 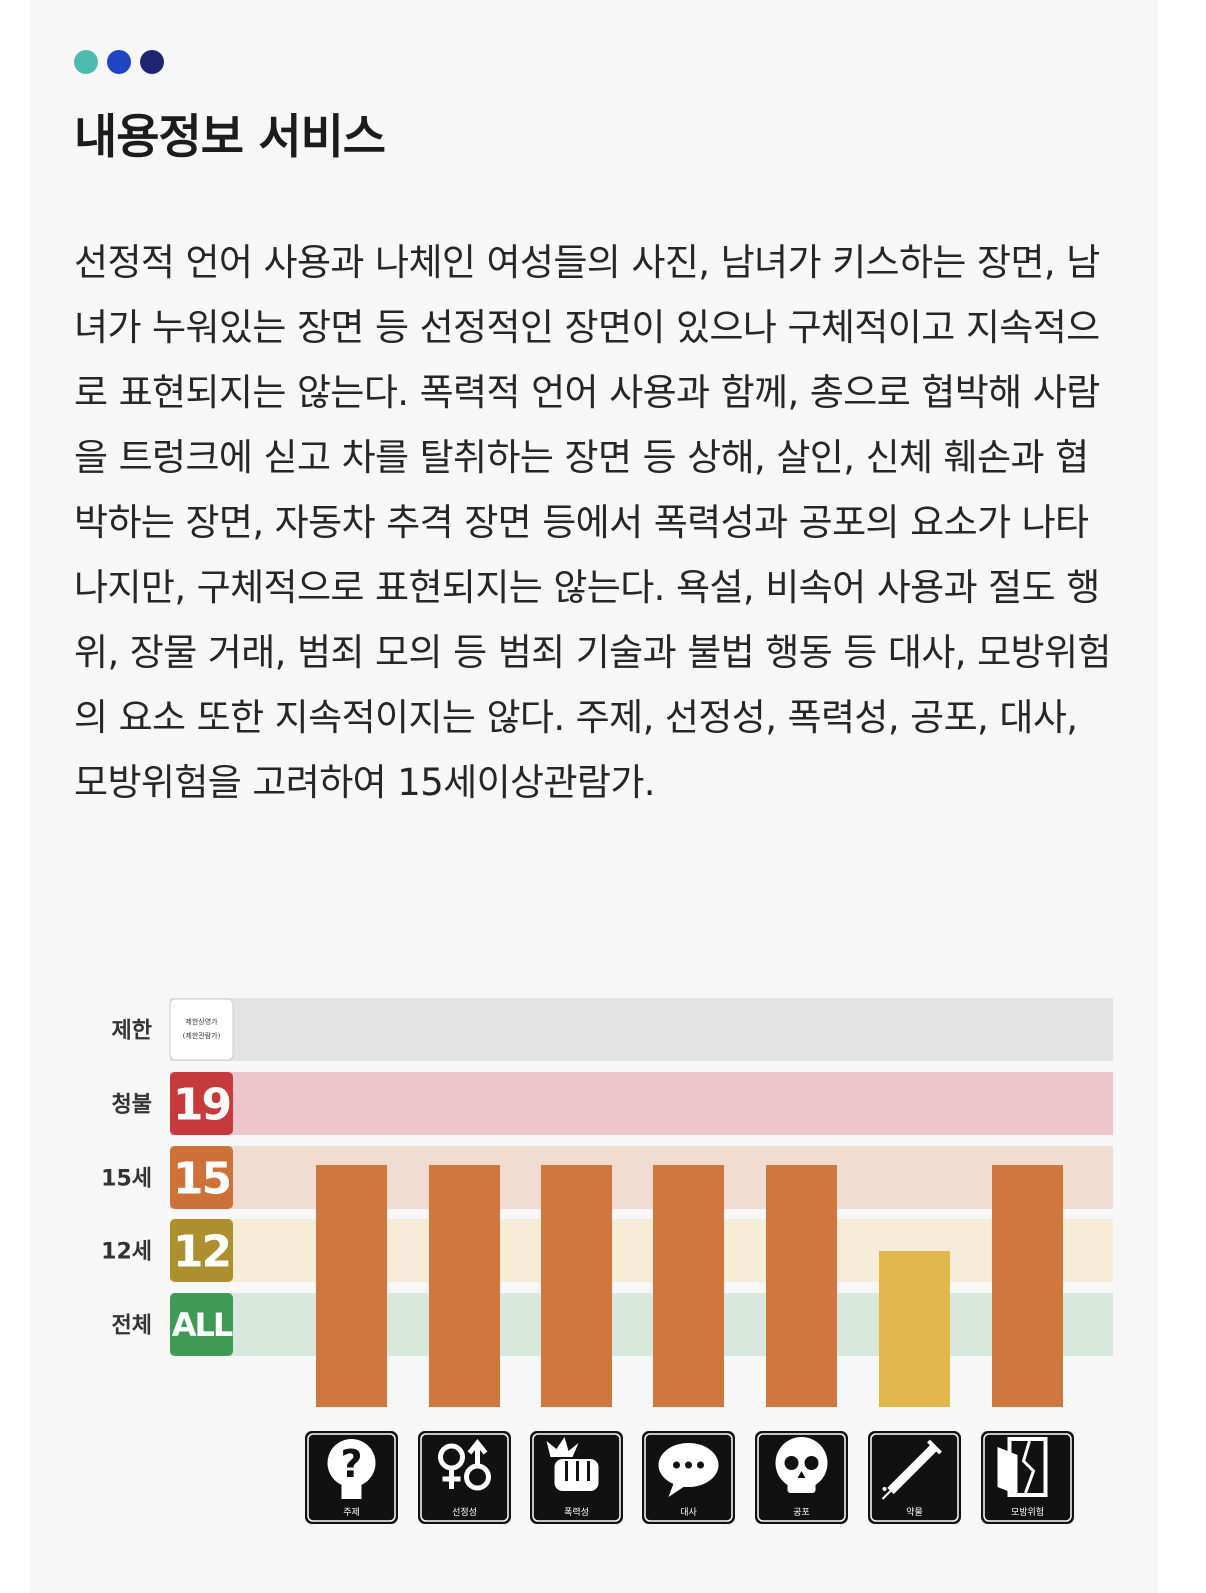 I want to click on category-label: 모방위험, so click(x=1027, y=1512).